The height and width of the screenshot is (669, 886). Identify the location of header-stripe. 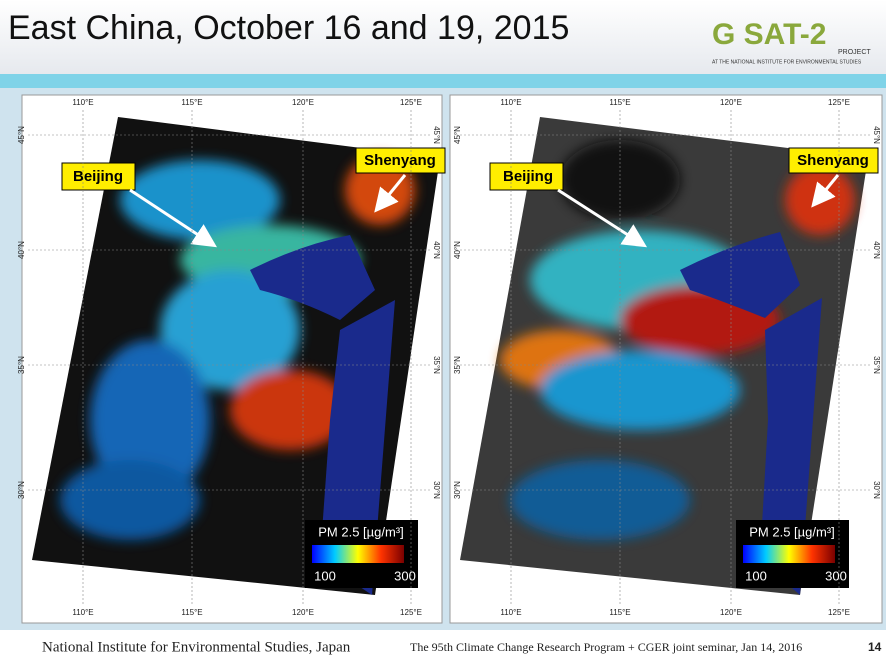
(443, 81).